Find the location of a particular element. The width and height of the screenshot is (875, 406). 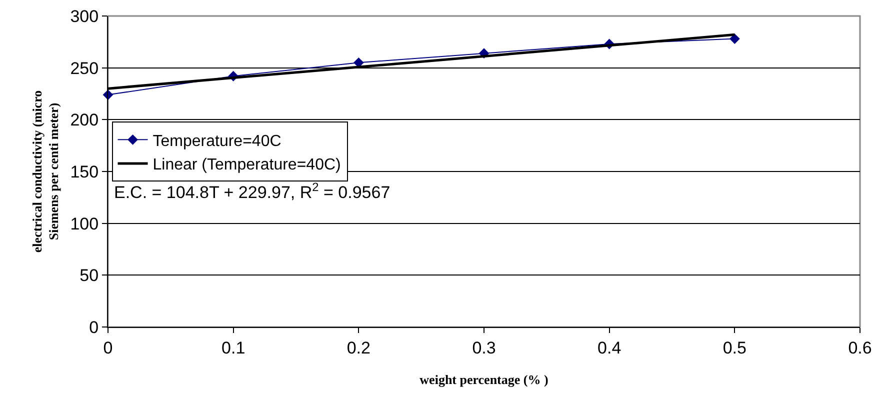

annotation: E.C. = 104.8T + 229.97, R$^{2}$ = 0.9567 is located at coordinates (252, 191).